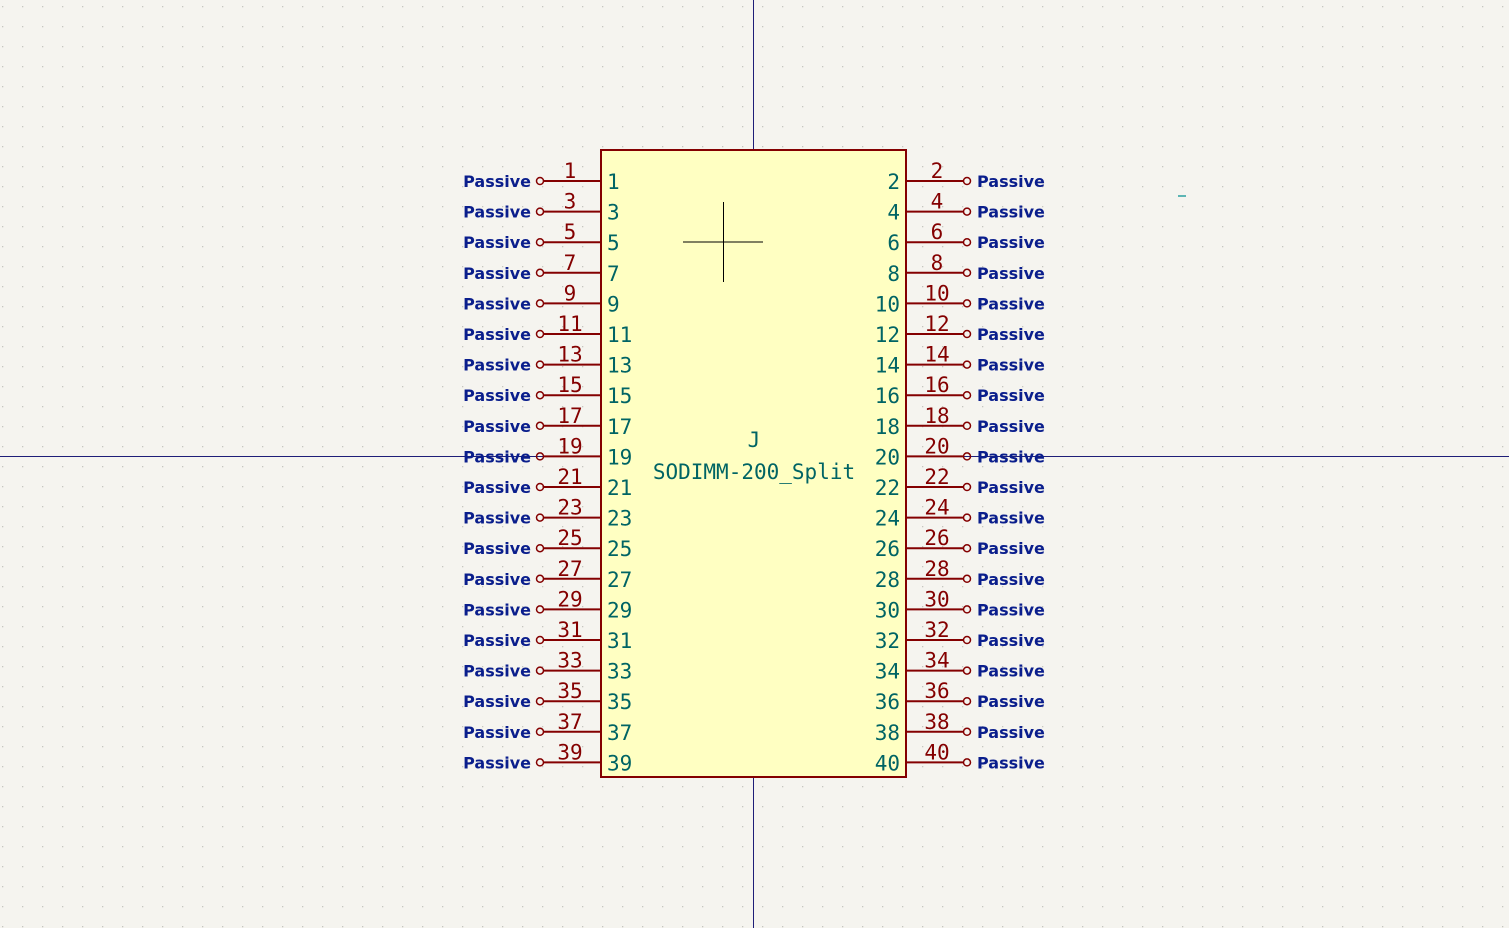  What do you see at coordinates (532, 634) in the screenshot?
I see `pin-31: 31 Passive` at bounding box center [532, 634].